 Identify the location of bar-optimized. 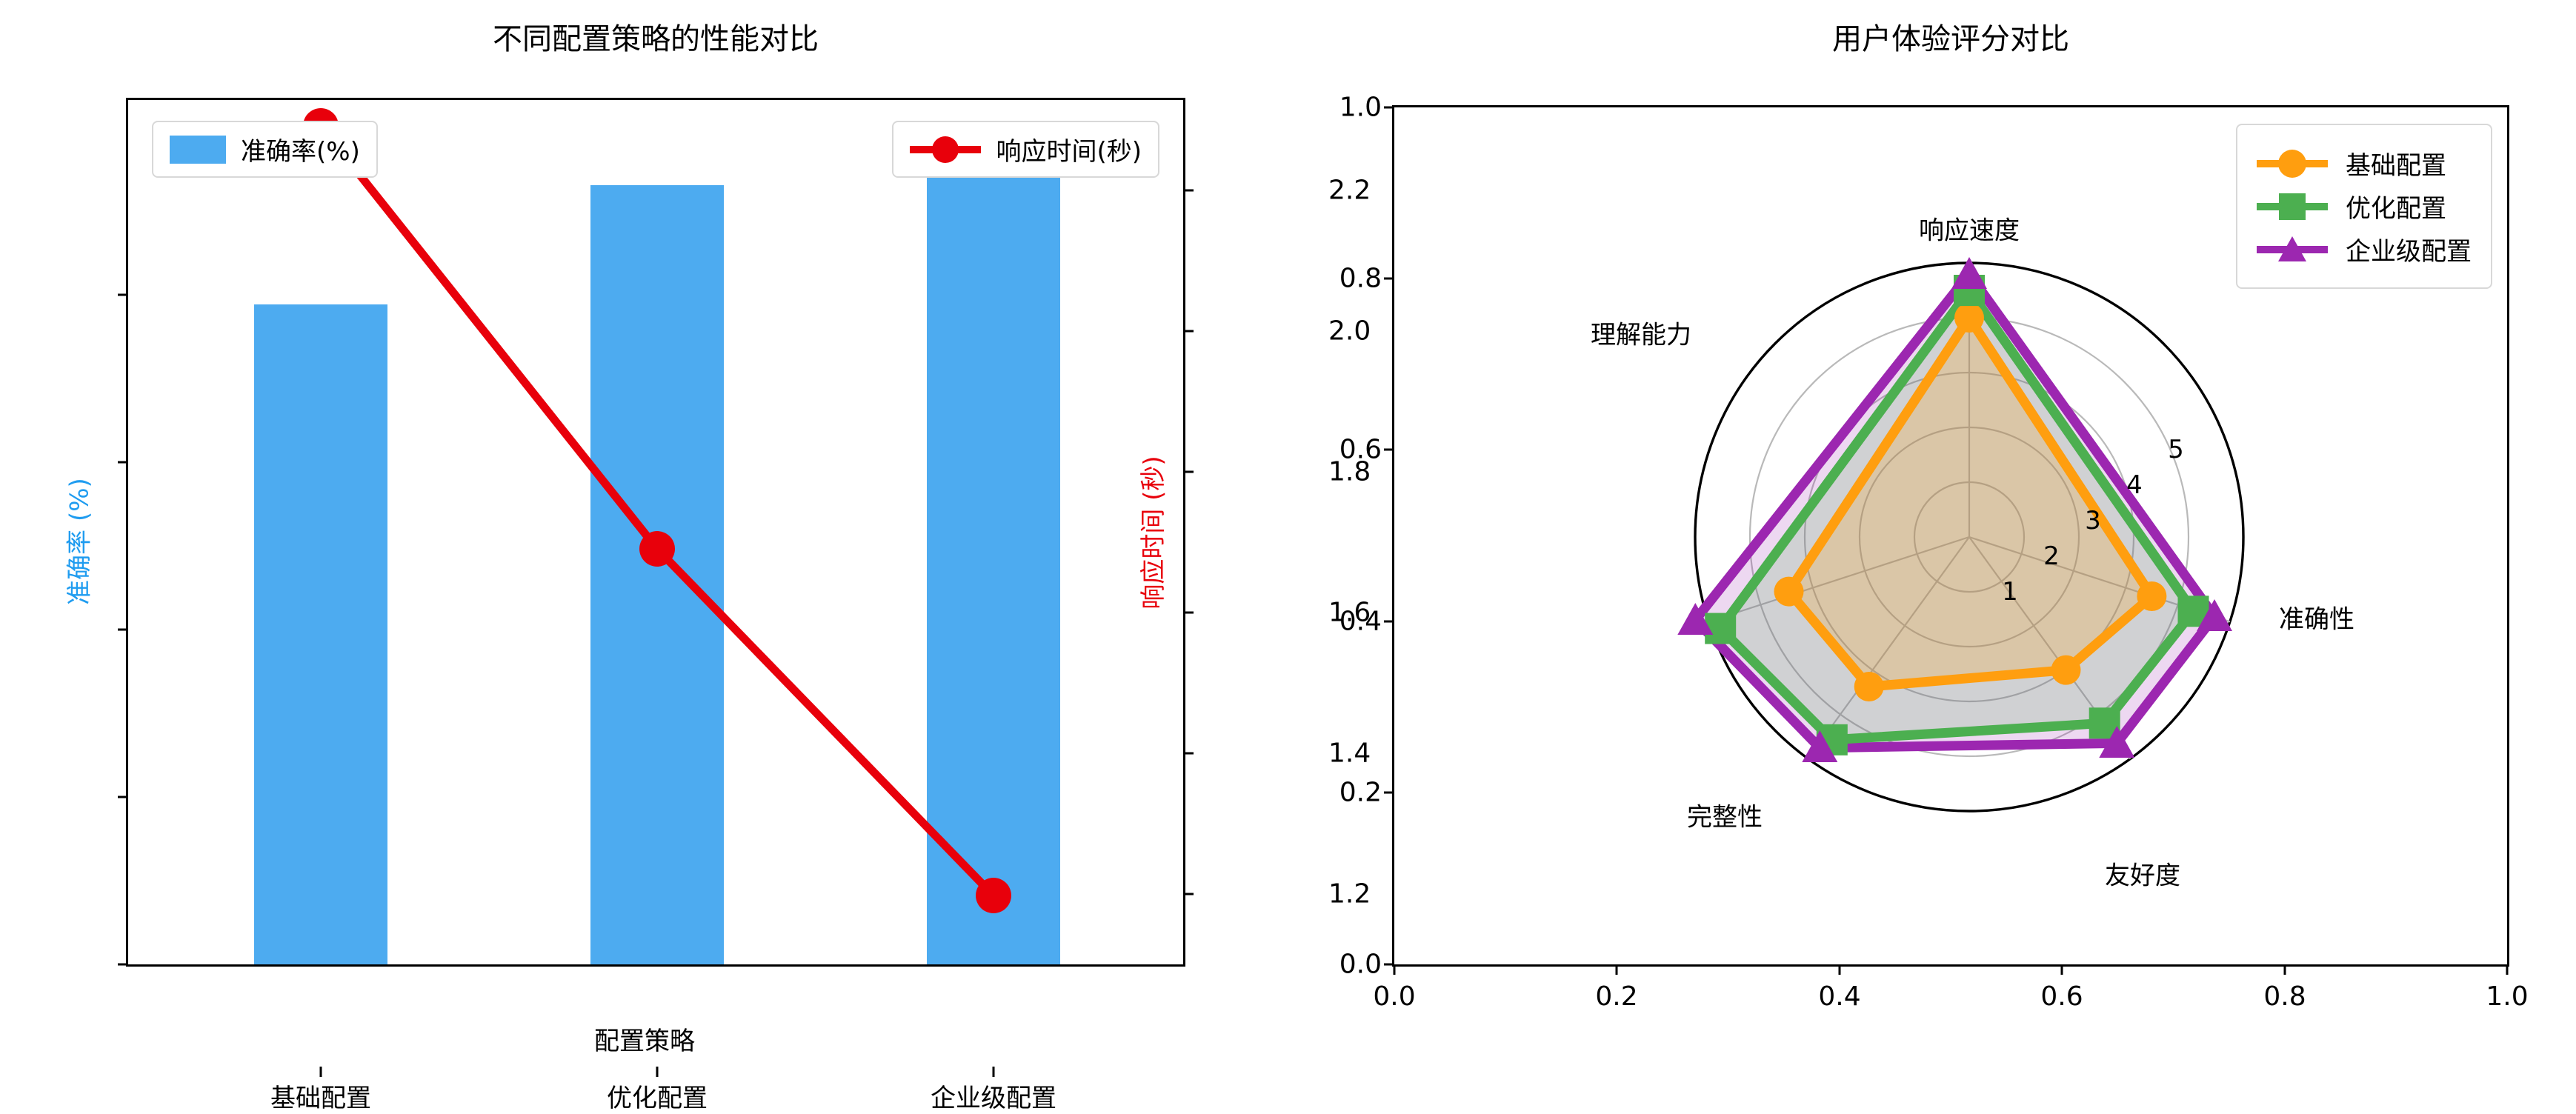
(657, 575).